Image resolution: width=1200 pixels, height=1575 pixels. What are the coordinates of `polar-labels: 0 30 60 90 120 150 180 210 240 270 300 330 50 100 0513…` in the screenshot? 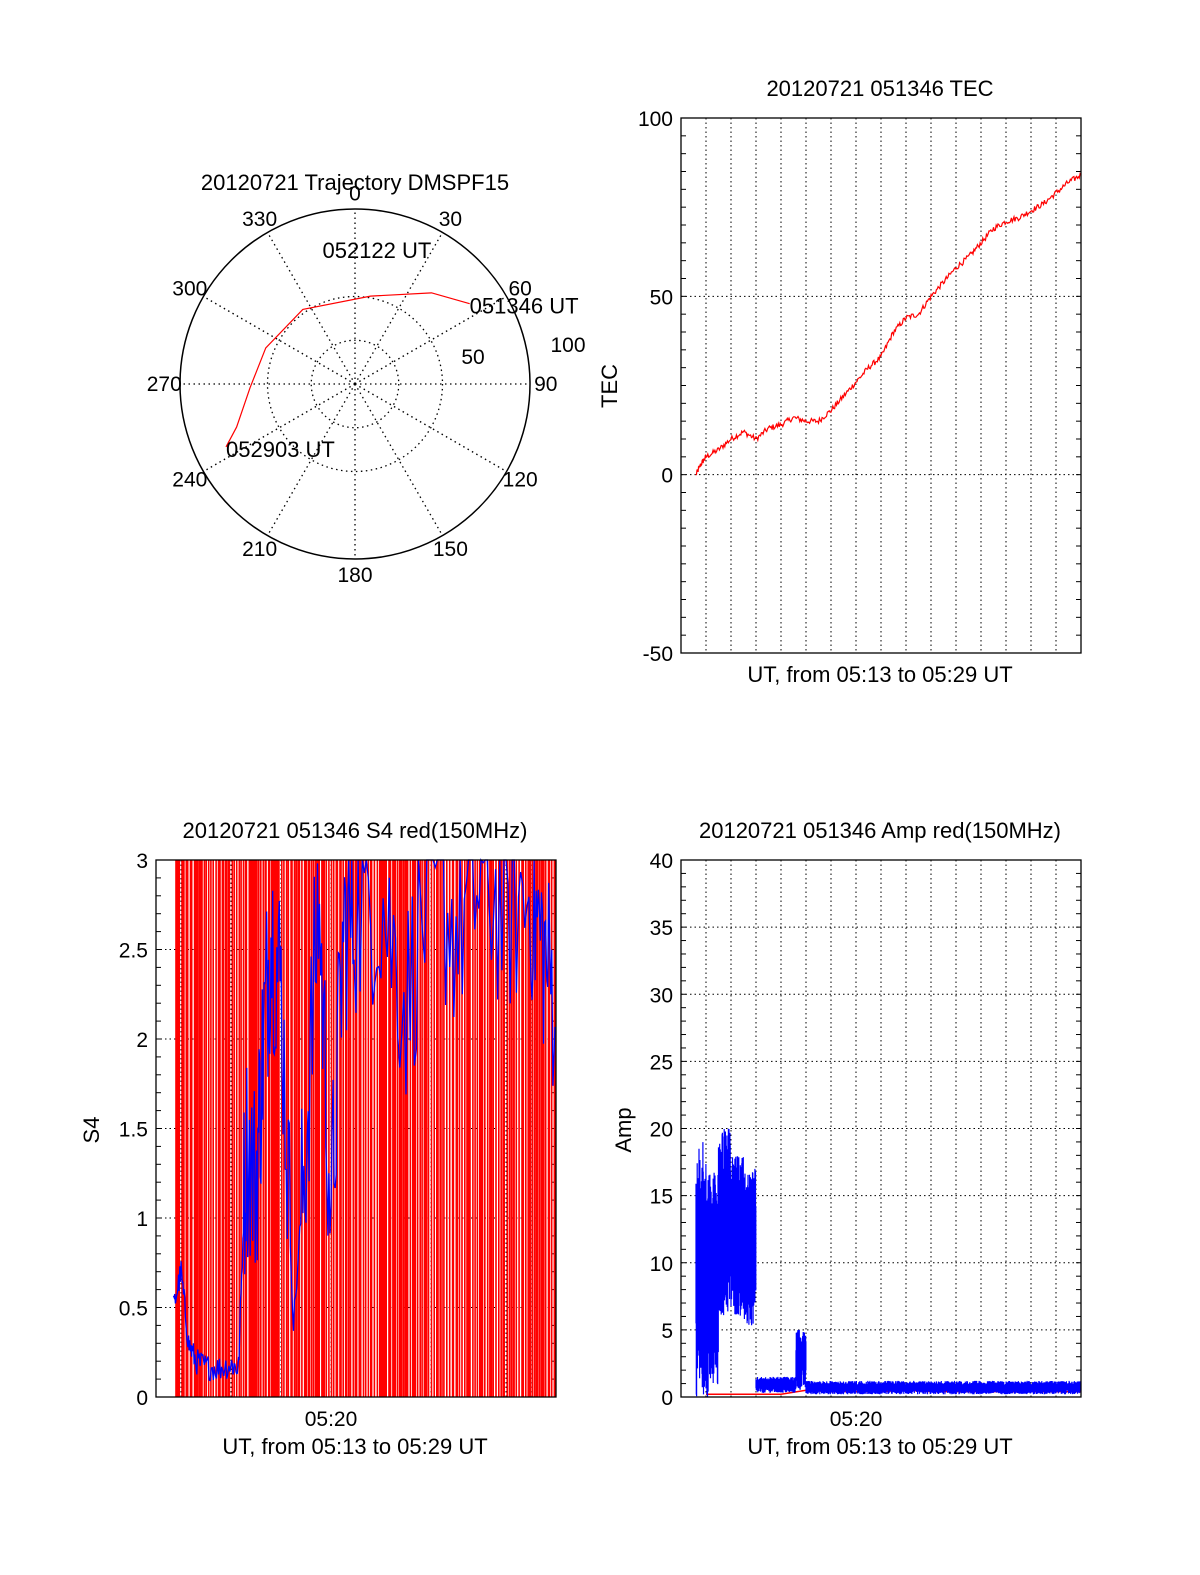 It's located at (366, 384).